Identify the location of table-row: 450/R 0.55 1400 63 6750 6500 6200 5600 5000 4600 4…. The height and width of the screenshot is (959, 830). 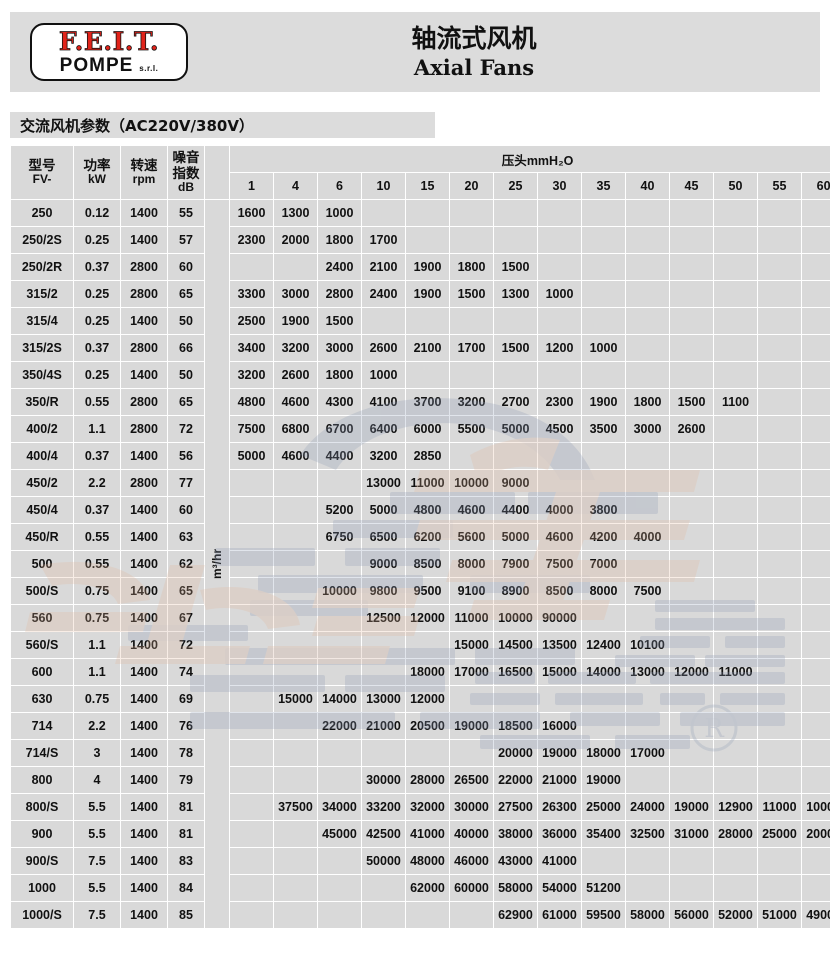
(420, 537).